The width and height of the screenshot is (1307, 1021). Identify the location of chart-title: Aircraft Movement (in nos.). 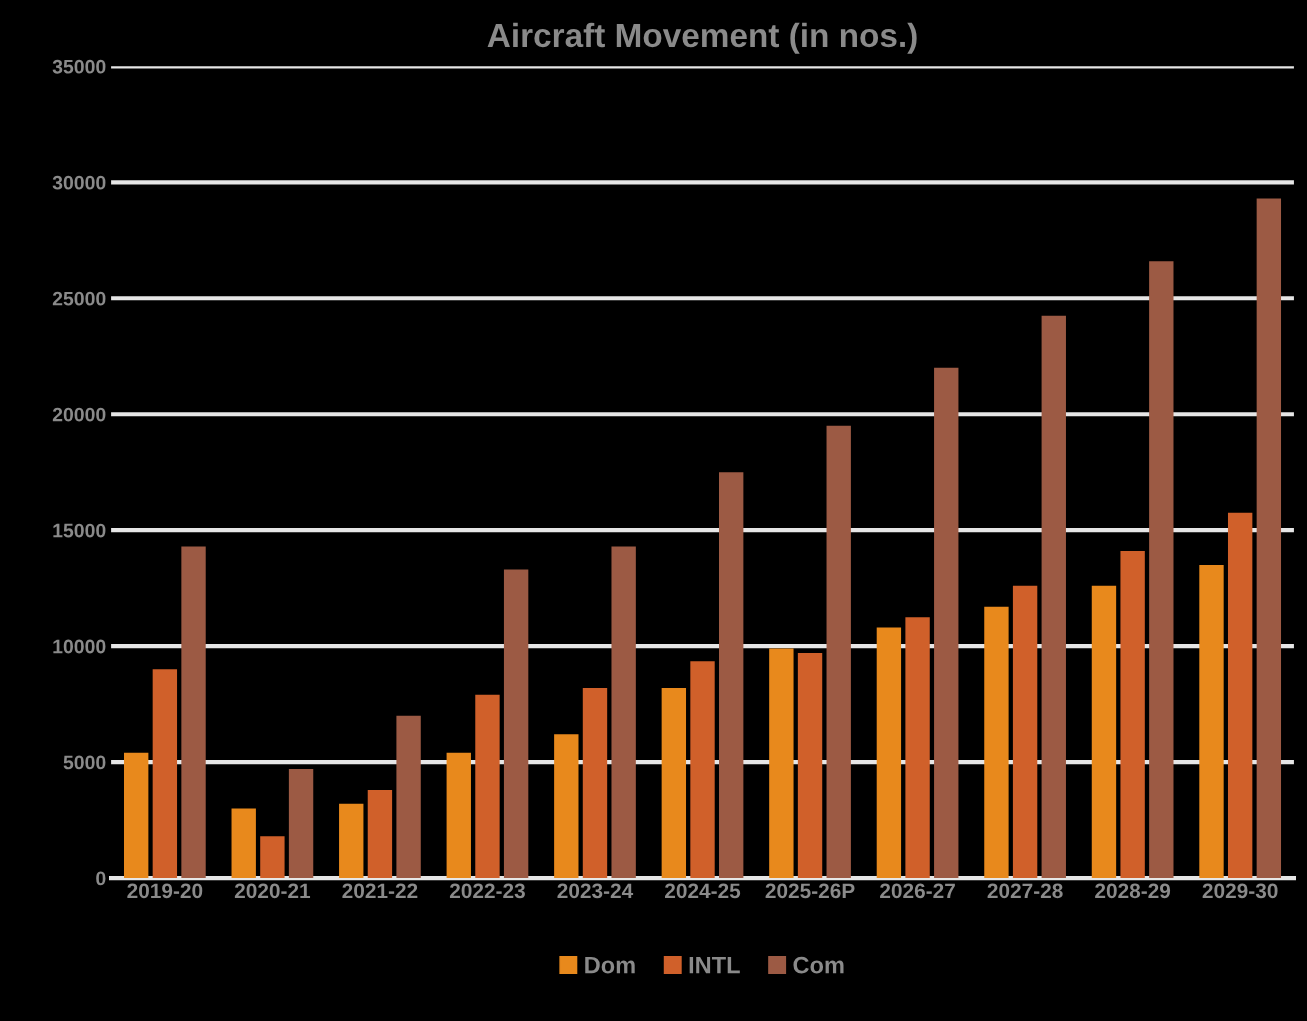
(702, 38).